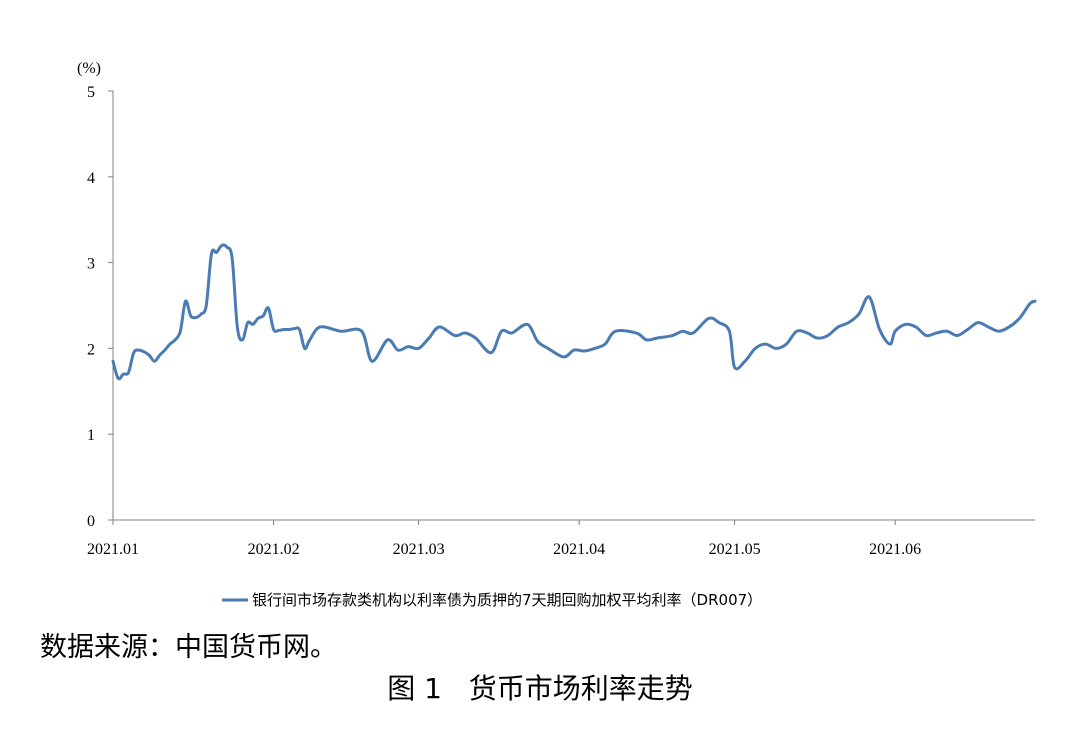  Describe the element at coordinates (89, 68) in the screenshot. I see `y-unit-label: (%)` at that location.